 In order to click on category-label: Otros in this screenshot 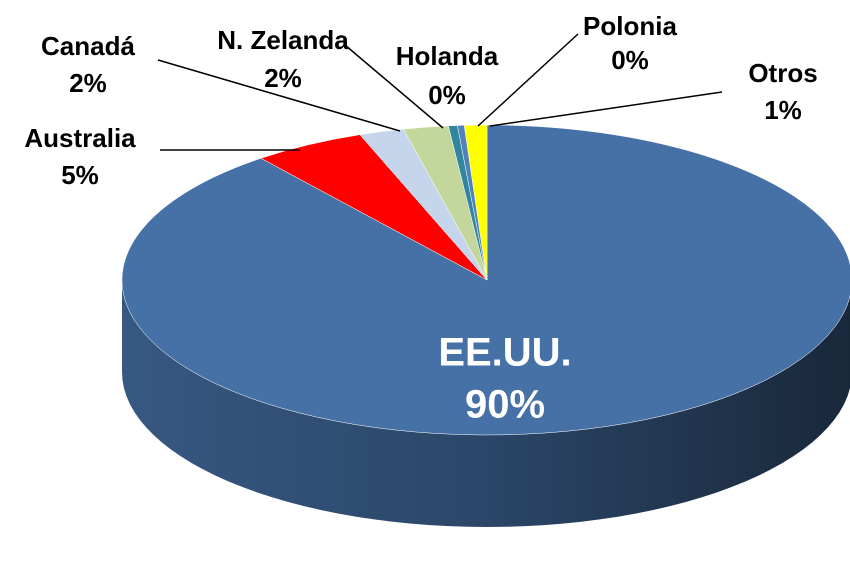, I will do `click(782, 73)`.